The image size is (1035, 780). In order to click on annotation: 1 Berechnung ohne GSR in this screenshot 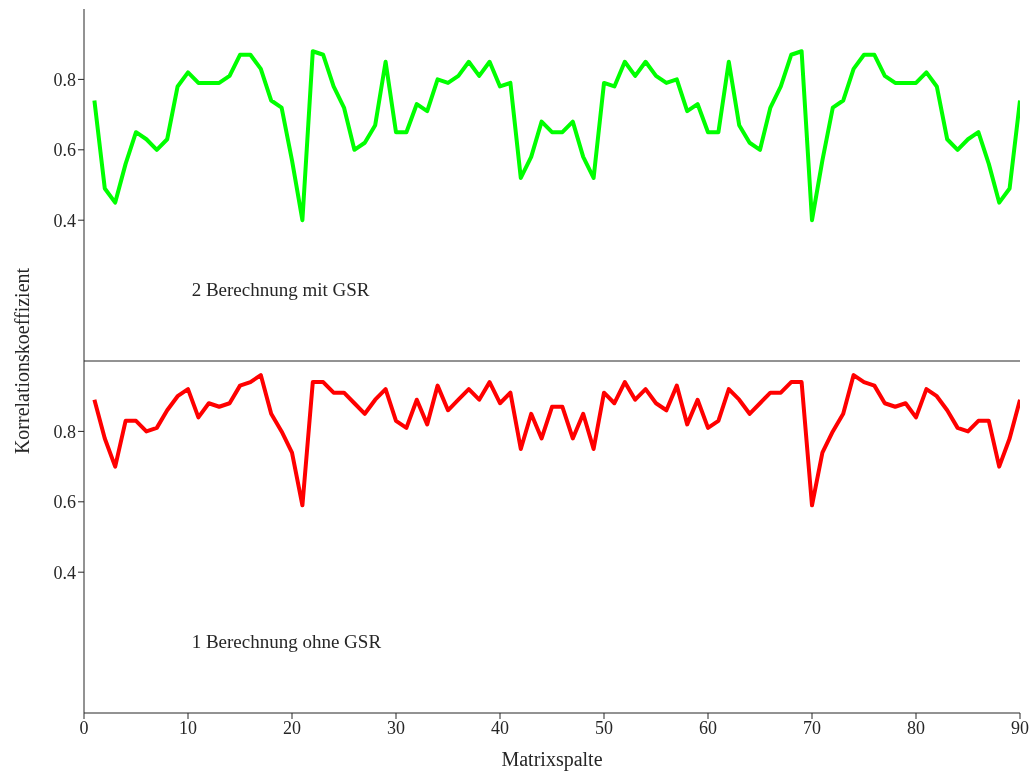, I will do `click(286, 641)`.